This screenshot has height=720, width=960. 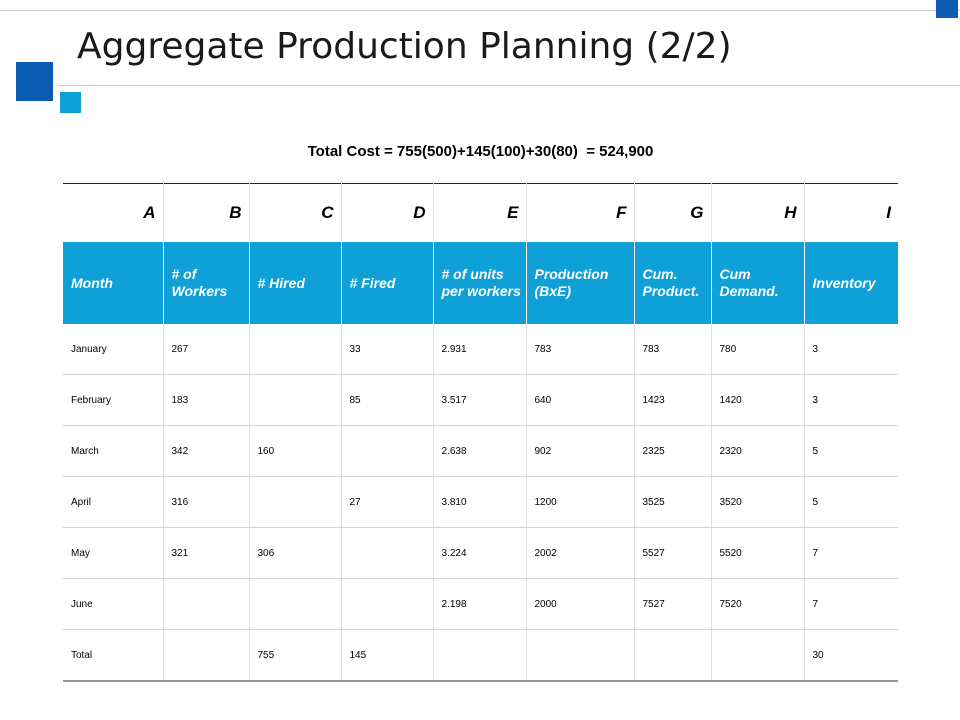 What do you see at coordinates (113, 212) in the screenshot?
I see `column-letter: A` at bounding box center [113, 212].